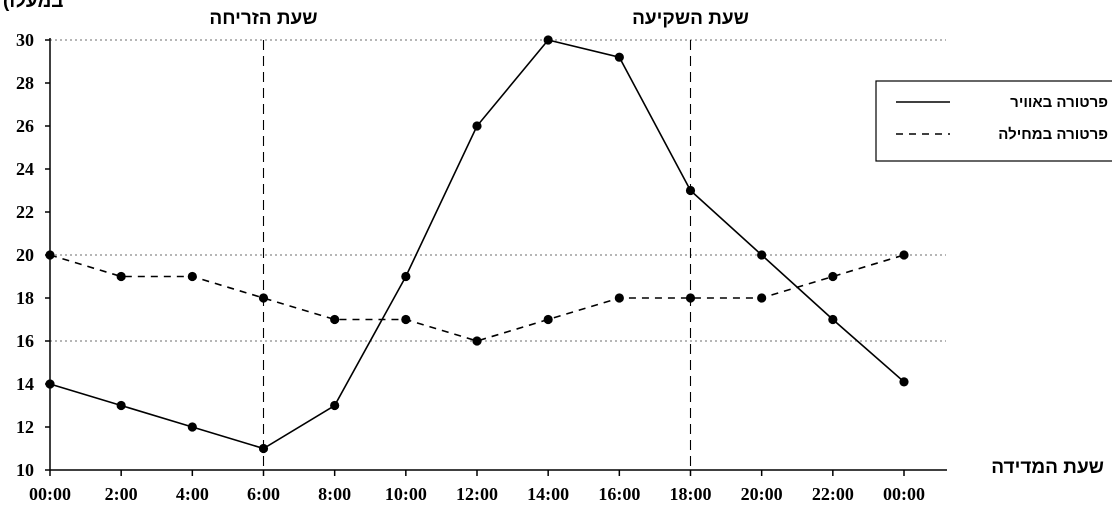 The height and width of the screenshot is (511, 1112). Describe the element at coordinates (25, 83) in the screenshot. I see `y-tick-label-28: 28` at that location.